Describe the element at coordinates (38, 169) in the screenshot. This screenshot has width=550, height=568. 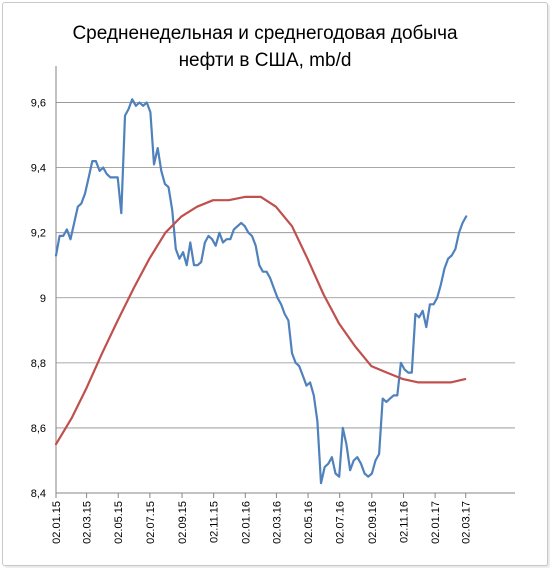
I see `y-tick-label: 9,4` at that location.